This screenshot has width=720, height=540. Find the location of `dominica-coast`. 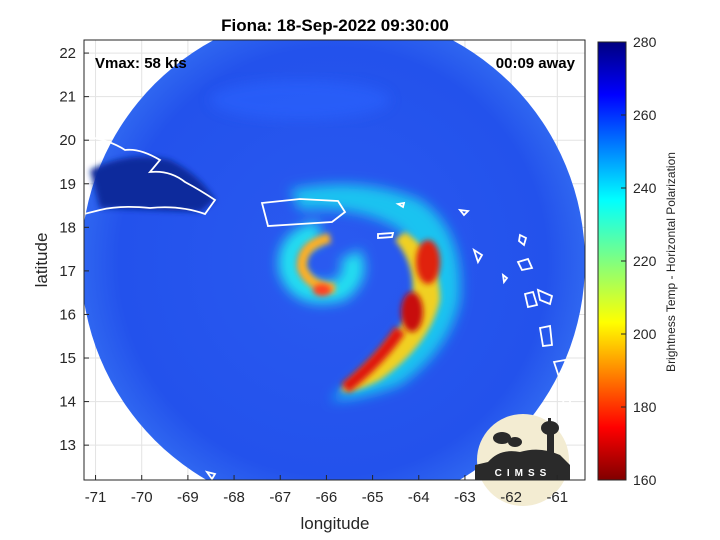

dominica-coast is located at coordinates (545, 335).